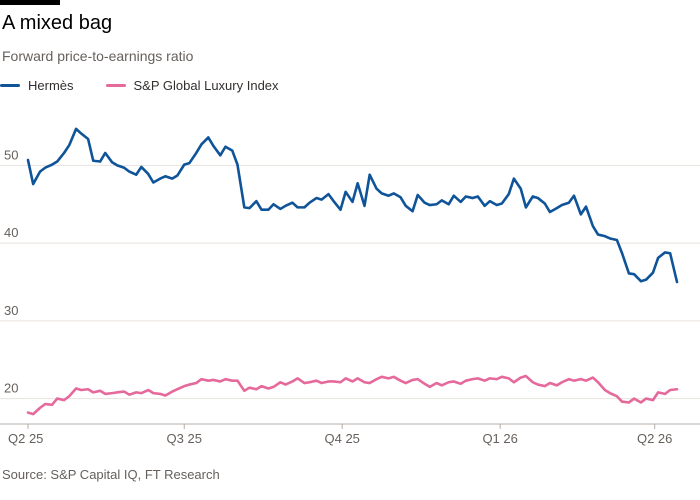 This screenshot has width=700, height=500. What do you see at coordinates (115, 85) in the screenshot?
I see `legend-swatch-luxury` at bounding box center [115, 85].